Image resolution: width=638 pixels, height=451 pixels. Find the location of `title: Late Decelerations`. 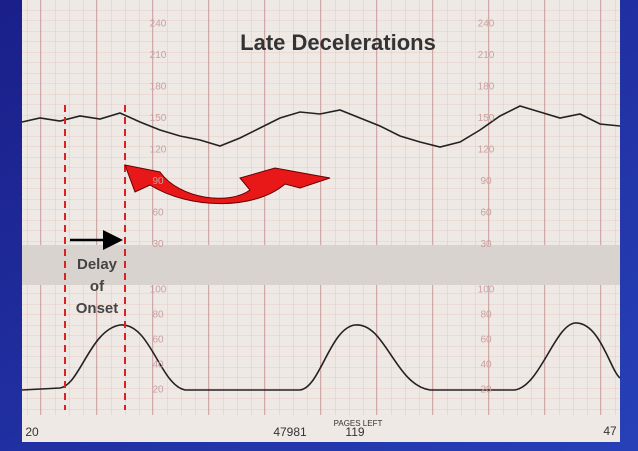

title: Late Decelerations is located at coordinates (338, 42).